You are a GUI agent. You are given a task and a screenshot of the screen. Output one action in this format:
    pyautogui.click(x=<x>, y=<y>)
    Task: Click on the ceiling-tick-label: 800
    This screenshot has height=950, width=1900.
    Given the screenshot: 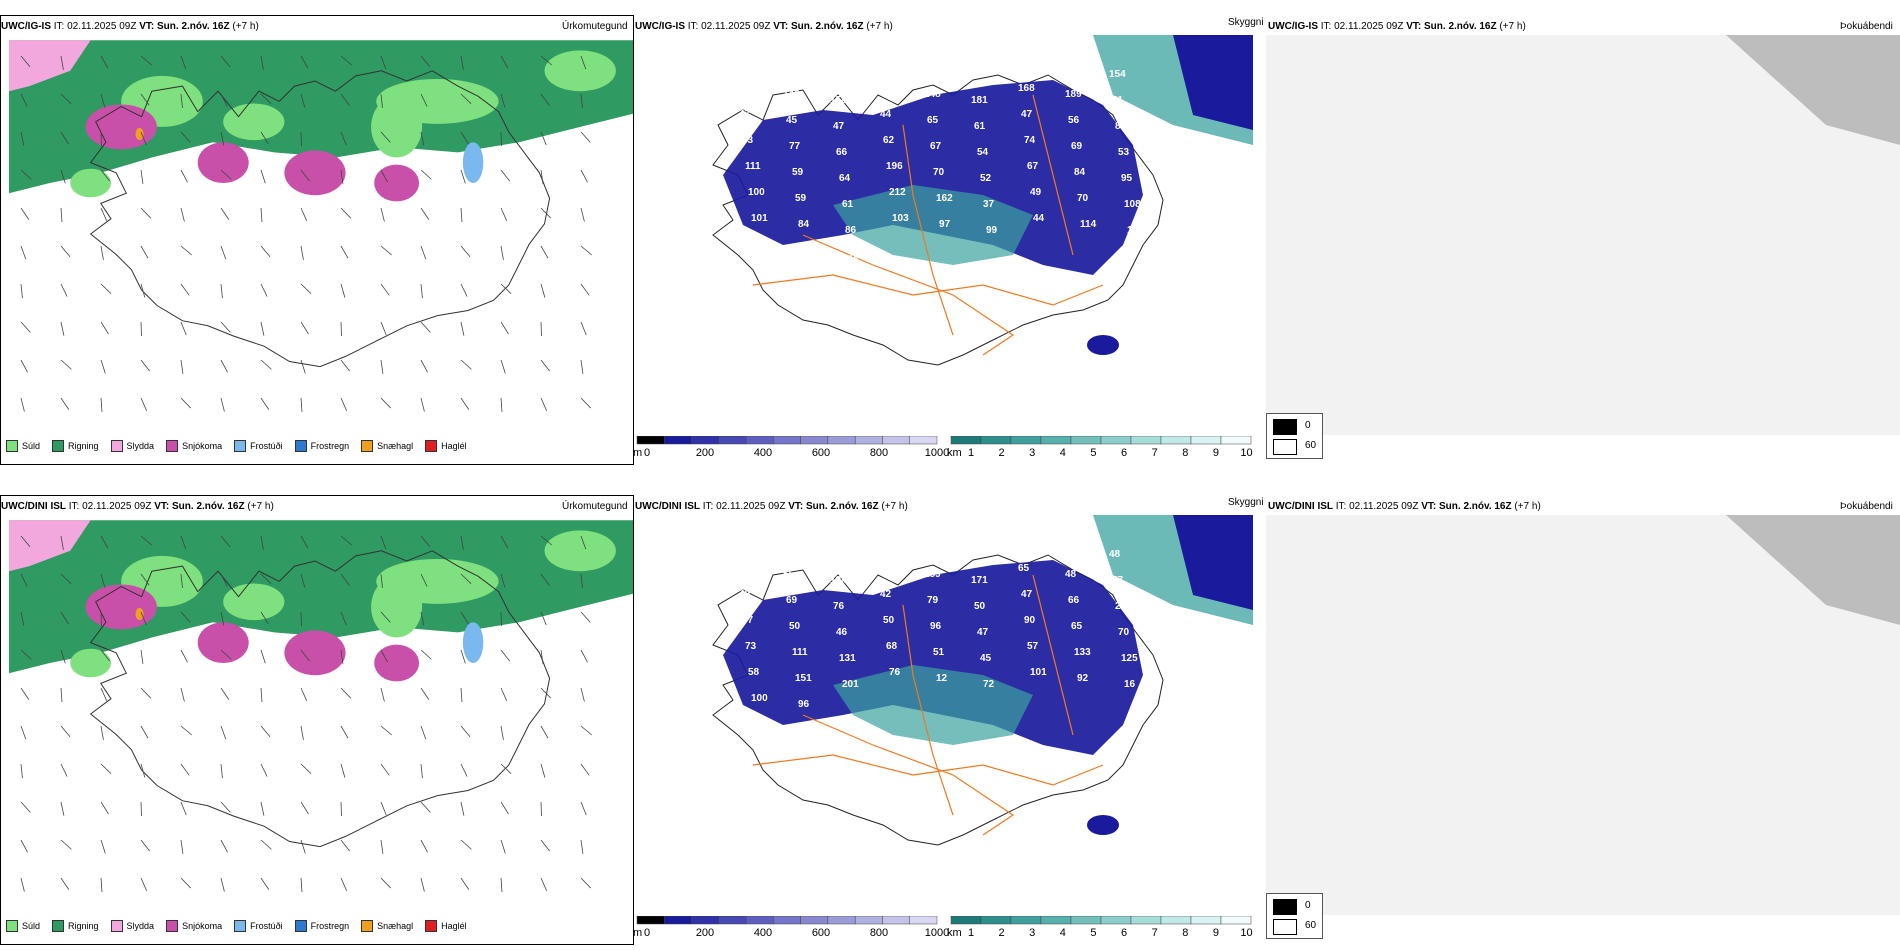 What is the action you would take?
    pyautogui.click(x=879, y=932)
    